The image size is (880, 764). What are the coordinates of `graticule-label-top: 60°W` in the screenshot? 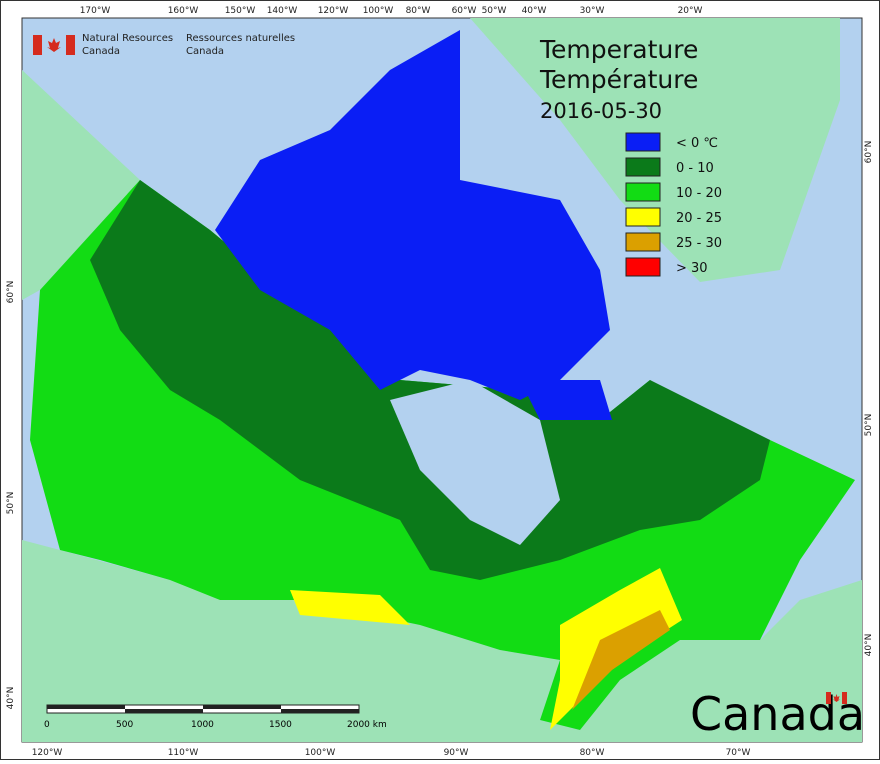 It's located at (464, 11).